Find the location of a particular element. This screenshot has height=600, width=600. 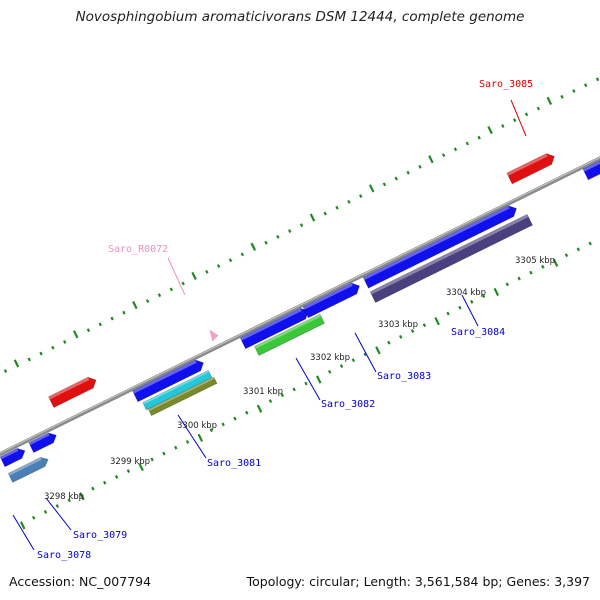

gene-label-saro-3079: Saro_3079 is located at coordinates (100, 535).